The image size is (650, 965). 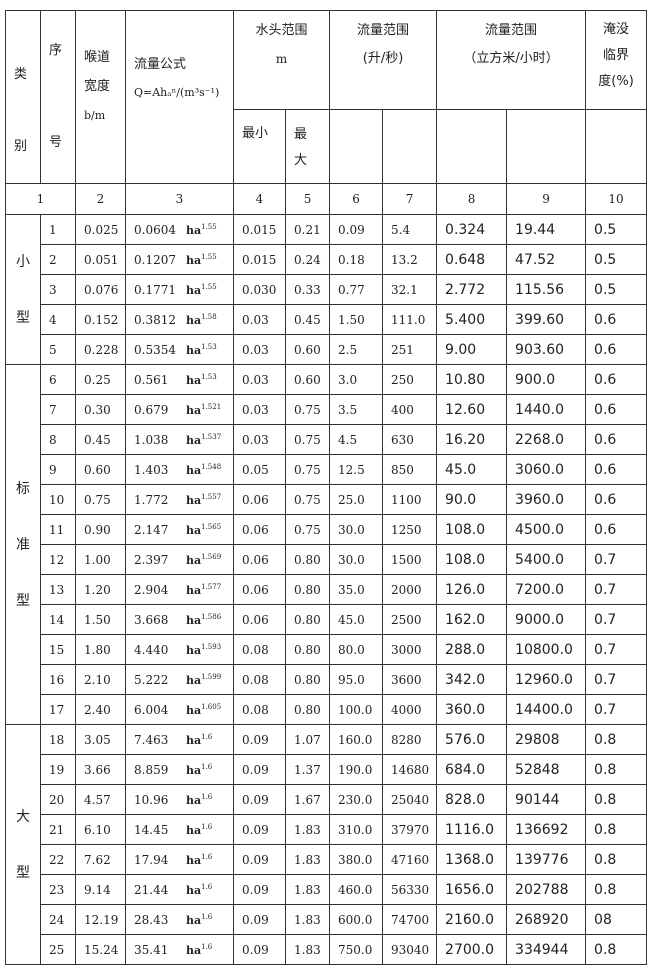 I want to click on empty-cell, so click(x=356, y=146).